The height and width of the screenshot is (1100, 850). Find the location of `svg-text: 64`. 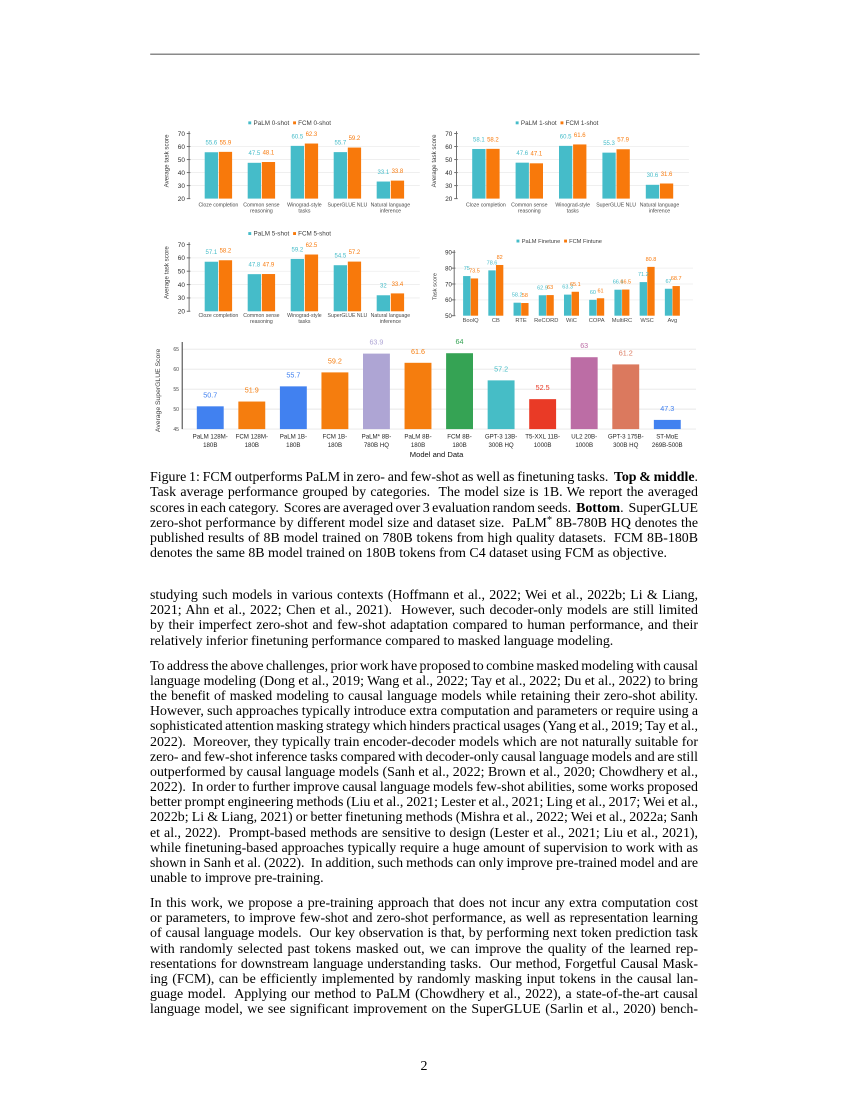

svg-text: 64 is located at coordinates (460, 341).